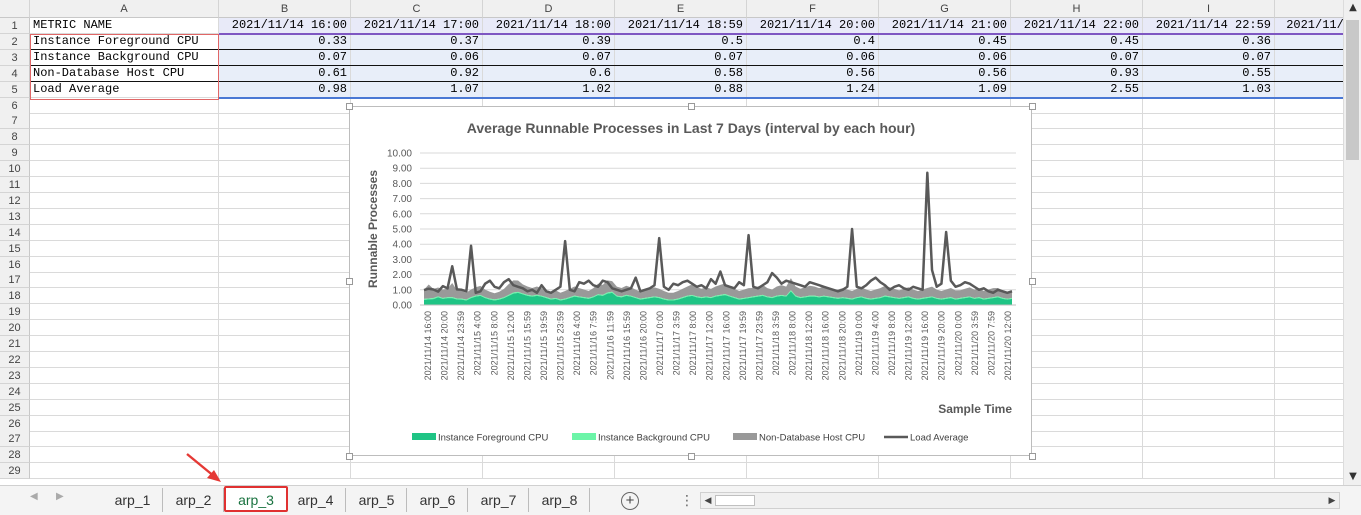  I want to click on metric-value-cell: 0.45, so click(1077, 41).